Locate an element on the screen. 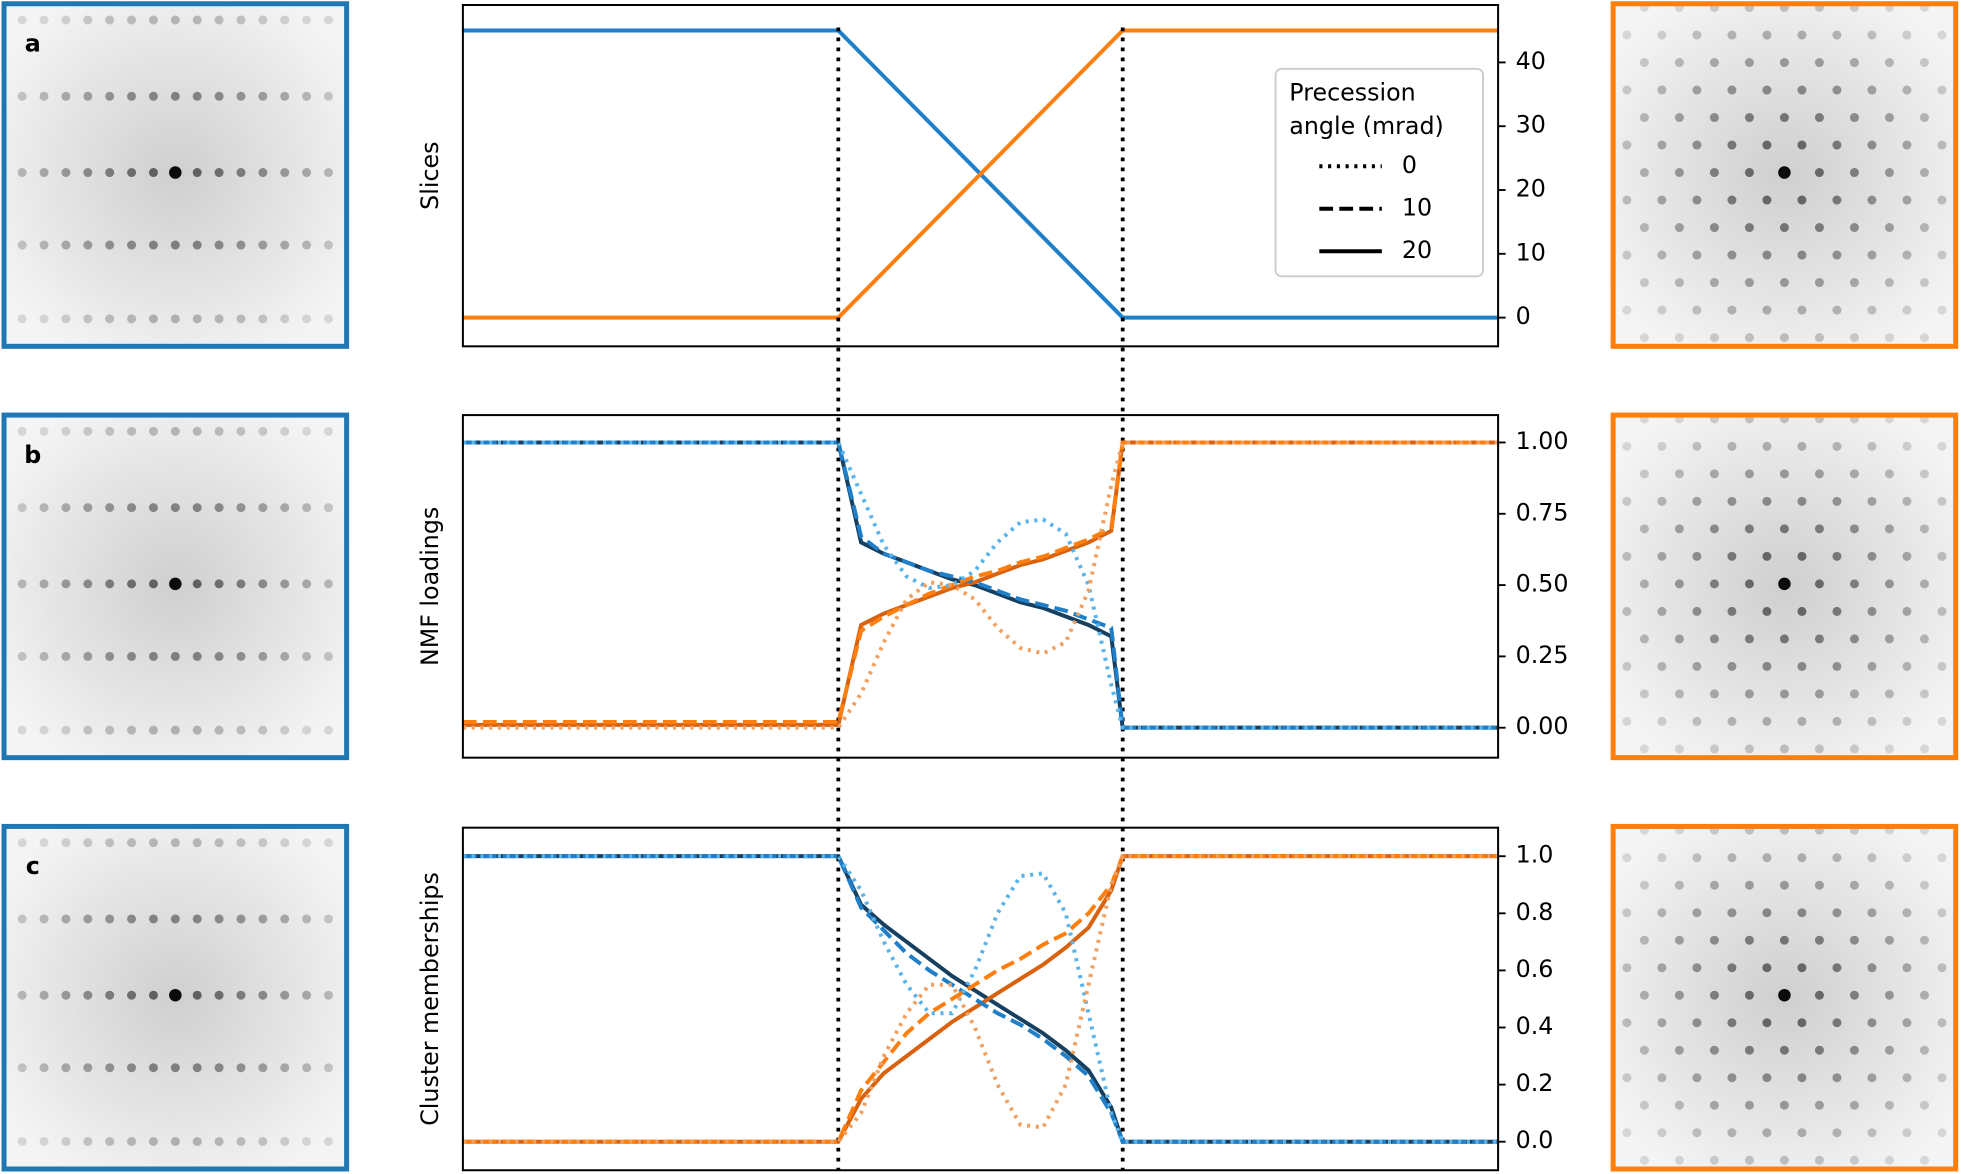 Image resolution: width=1961 pixels, height=1174 pixels. legend-title: angle (mrad) is located at coordinates (1366, 126).